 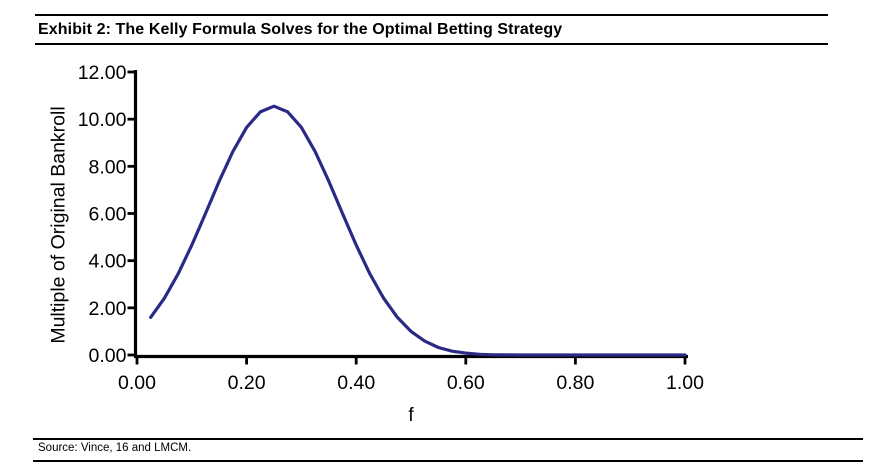 What do you see at coordinates (108, 167) in the screenshot?
I see `y-tick-label: 8.00` at bounding box center [108, 167].